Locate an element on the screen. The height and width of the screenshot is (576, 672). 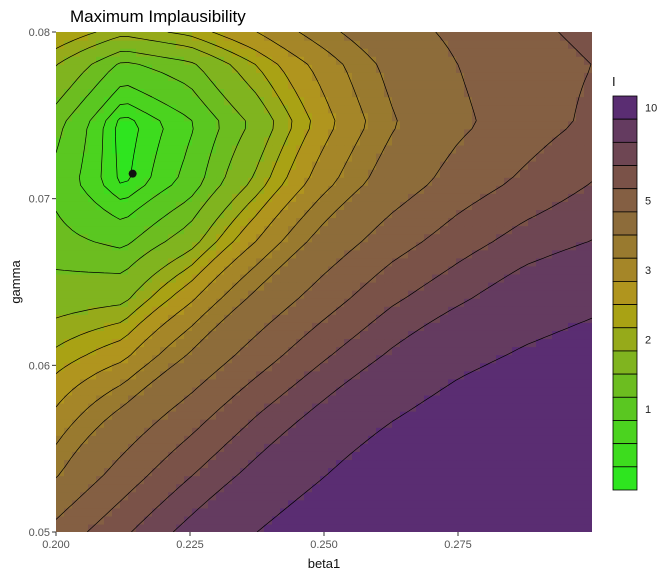
x-tick-label: 0.250 is located at coordinates (324, 545).